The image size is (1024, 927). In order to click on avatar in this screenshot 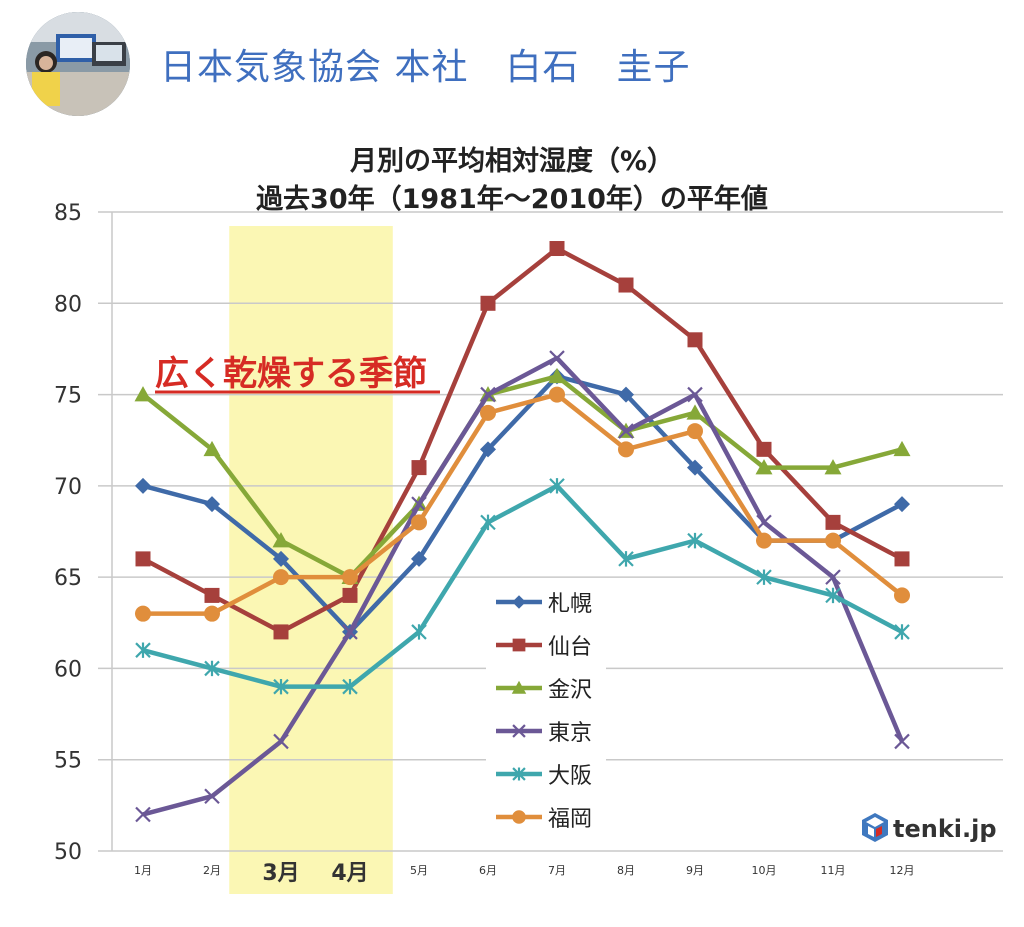, I will do `click(78, 64)`.